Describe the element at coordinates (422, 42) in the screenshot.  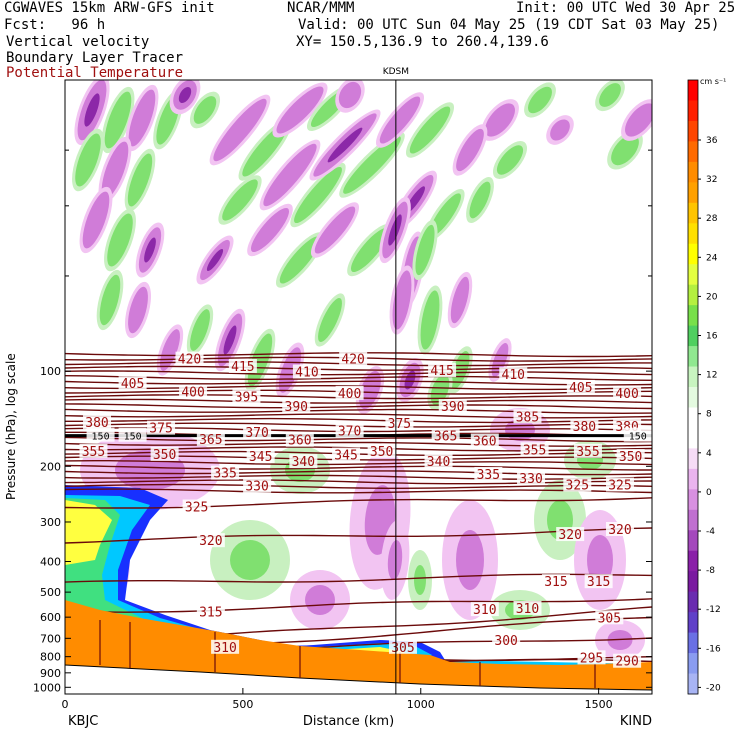
I see `cross-section-endpoints: XY= 150.5,136.9 to 260.4,139.6` at that location.